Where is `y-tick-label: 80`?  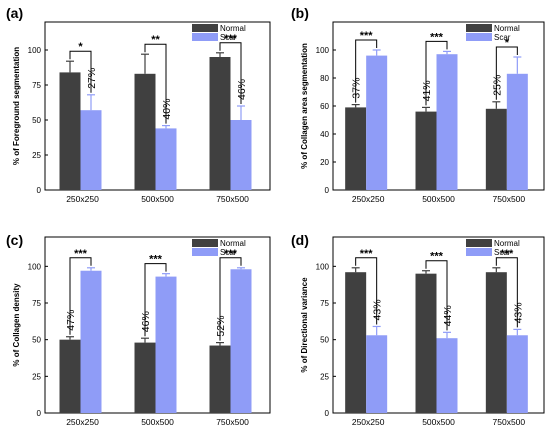 y-tick-label: 80 is located at coordinates (324, 78).